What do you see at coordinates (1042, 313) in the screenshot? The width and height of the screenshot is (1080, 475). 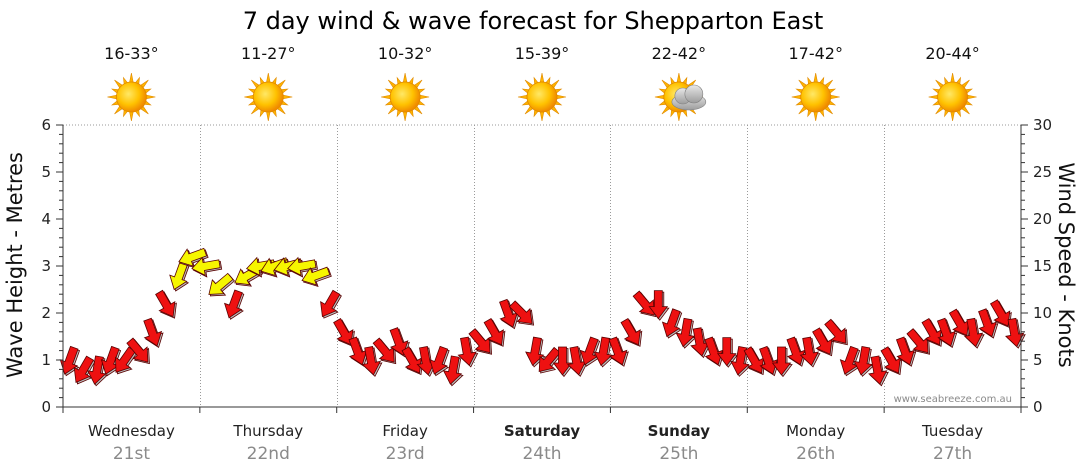 I see `y-right-tick-label: 10` at bounding box center [1042, 313].